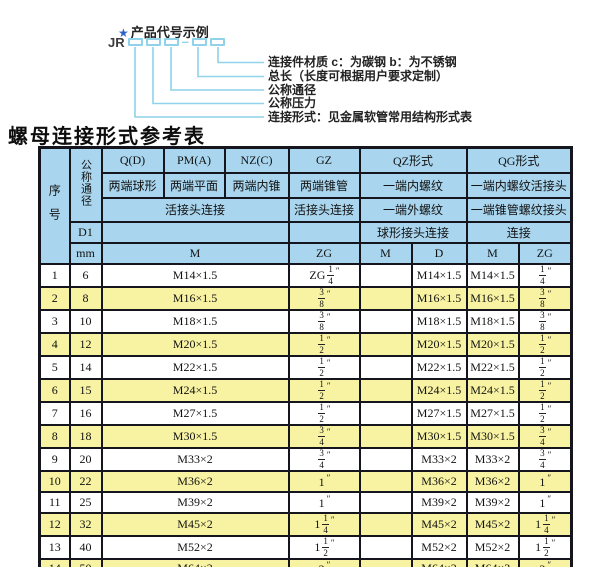 This screenshot has height=567, width=600. Describe the element at coordinates (199, 82) in the screenshot. I see `leader-lines` at that location.